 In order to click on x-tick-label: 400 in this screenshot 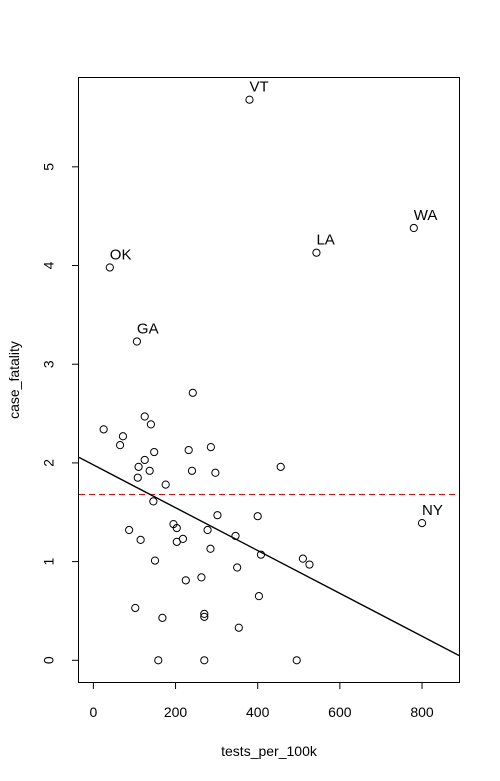, I will do `click(258, 712)`.